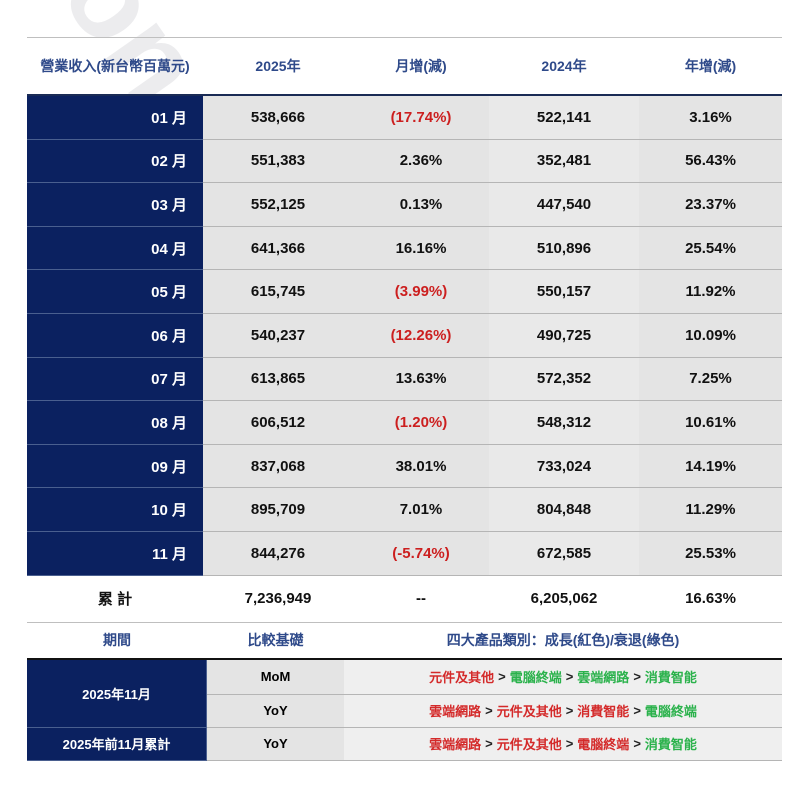 The width and height of the screenshot is (800, 795). Describe the element at coordinates (404, 37) in the screenshot. I see `top-divider` at that location.